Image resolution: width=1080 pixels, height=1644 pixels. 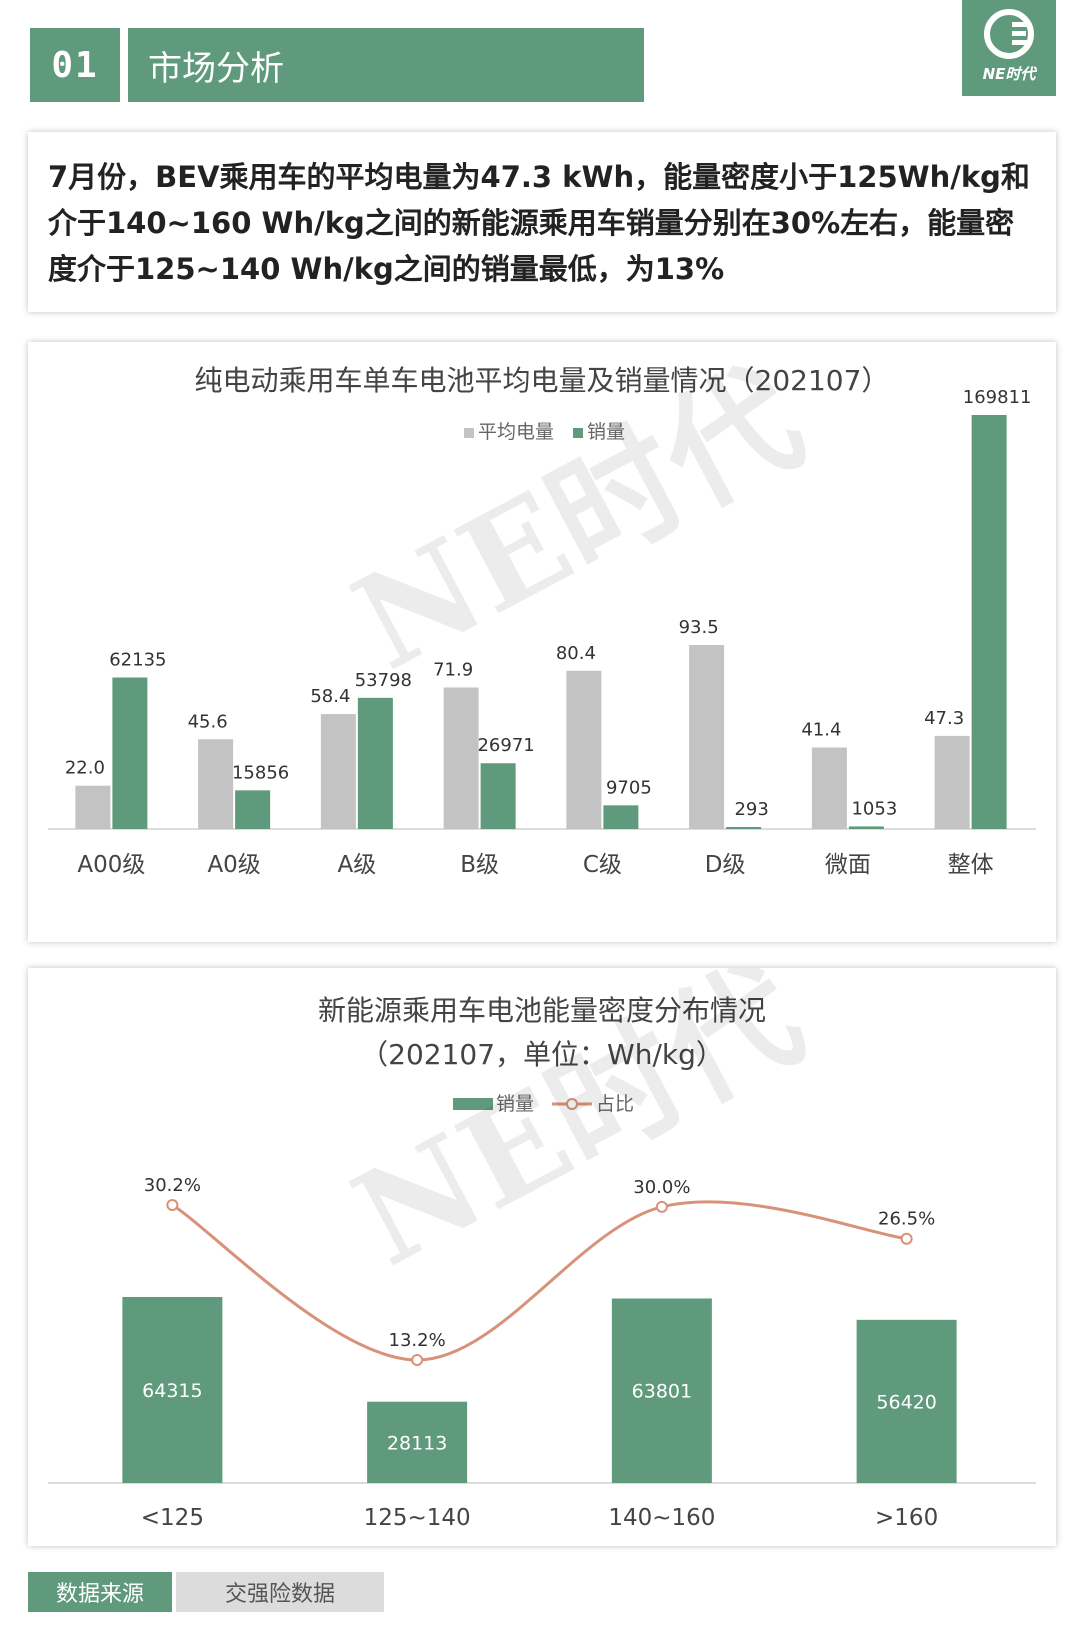 What do you see at coordinates (602, 865) in the screenshot?
I see `x-tick-label: C级` at bounding box center [602, 865].